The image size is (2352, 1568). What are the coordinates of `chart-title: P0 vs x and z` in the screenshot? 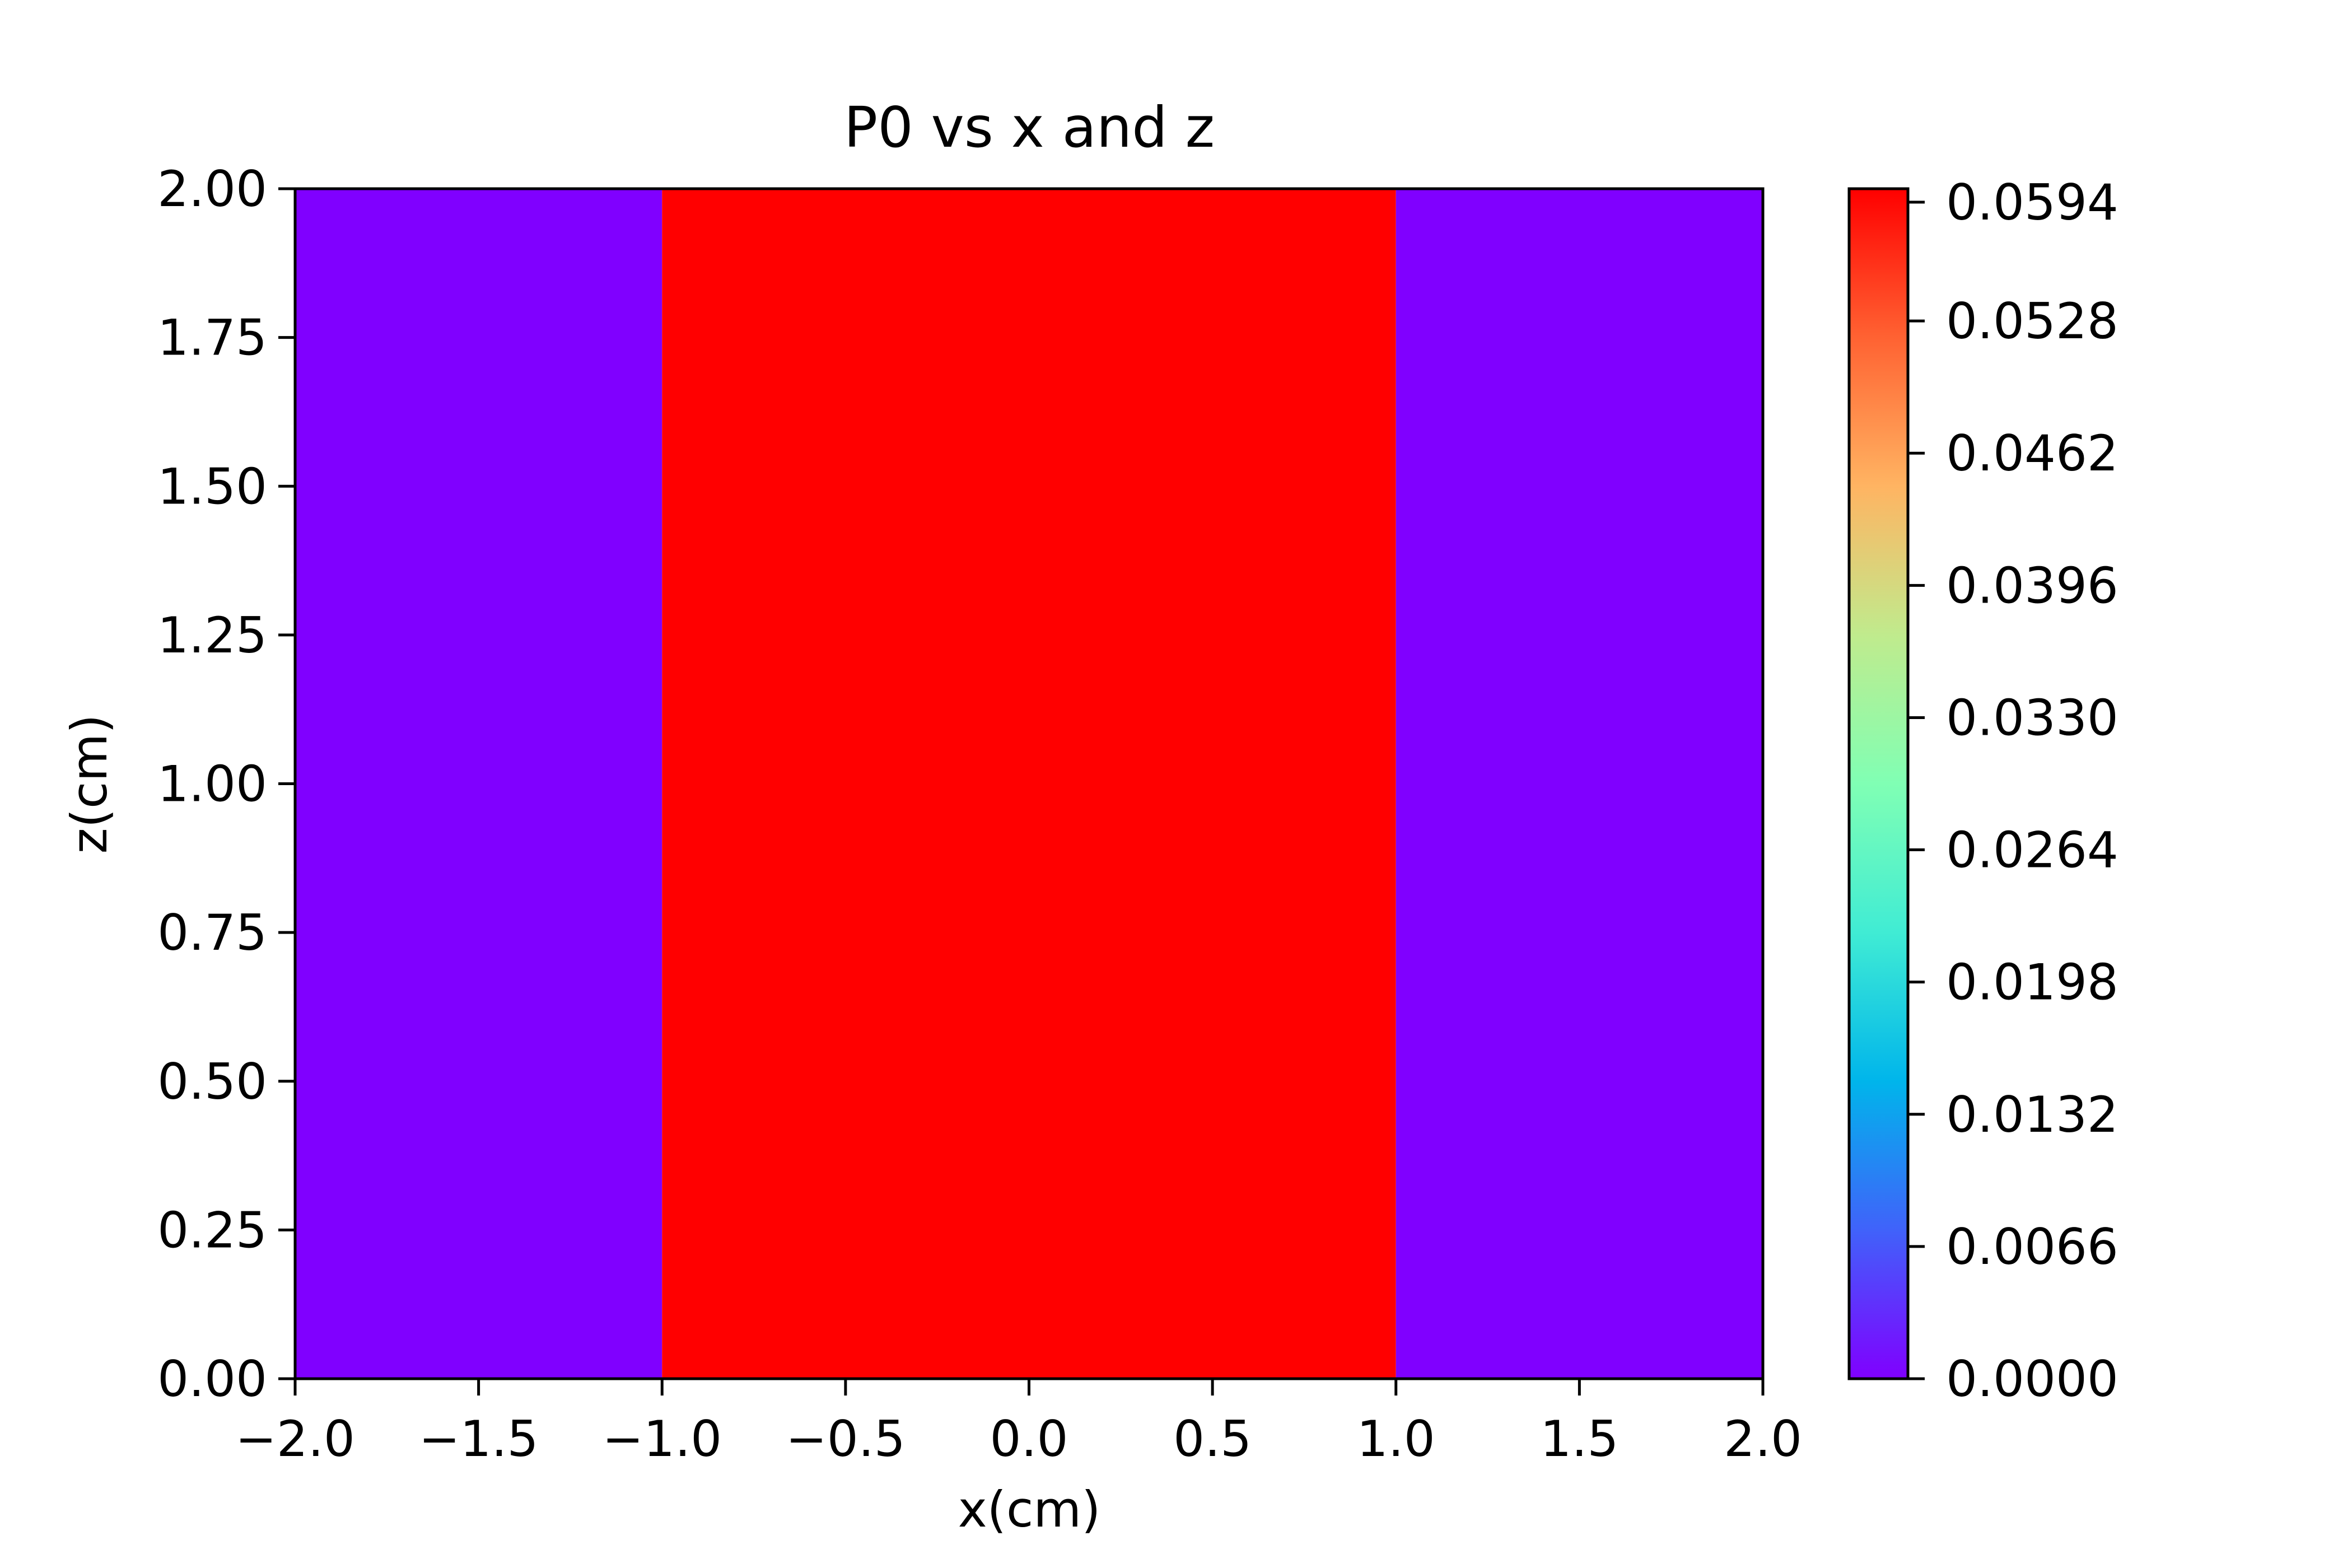 It's located at (1030, 128).